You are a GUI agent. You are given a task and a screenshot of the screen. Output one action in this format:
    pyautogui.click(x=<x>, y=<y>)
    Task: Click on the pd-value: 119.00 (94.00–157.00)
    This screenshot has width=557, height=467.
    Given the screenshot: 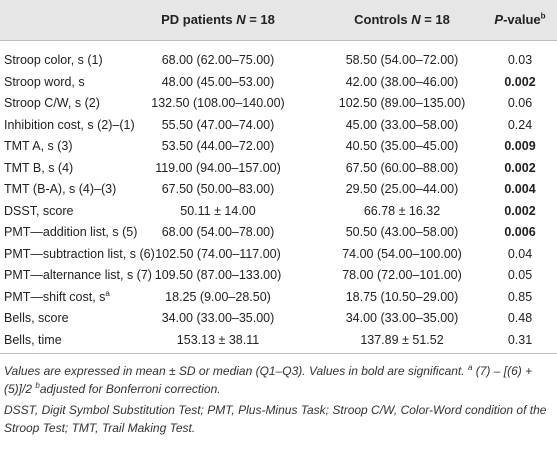 What is the action you would take?
    pyautogui.click(x=218, y=167)
    